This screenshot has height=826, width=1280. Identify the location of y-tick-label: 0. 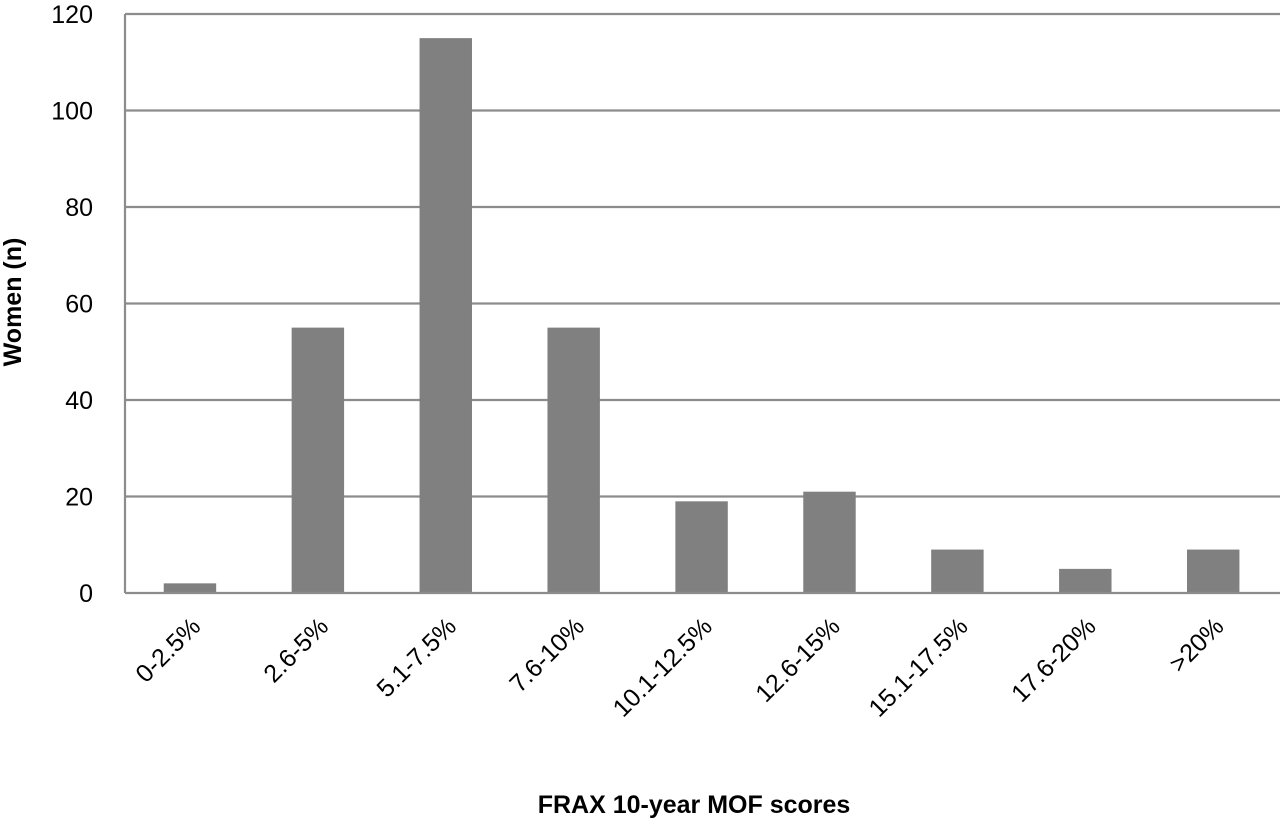
(86, 594).